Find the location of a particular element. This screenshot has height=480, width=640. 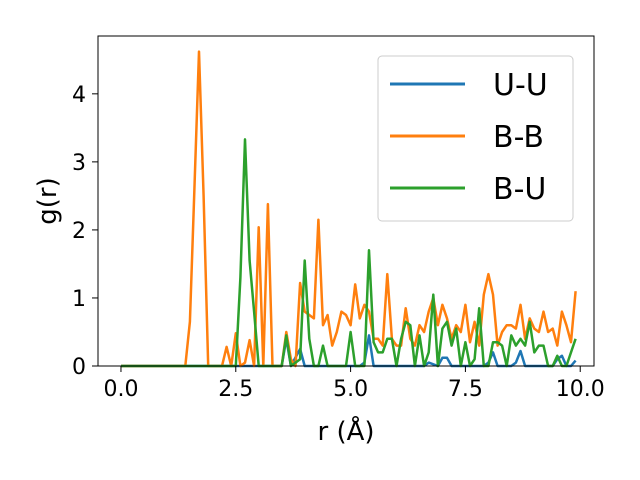

x-axis: 0.0 2.5 5.0 7.5 10.0 is located at coordinates (354, 384).